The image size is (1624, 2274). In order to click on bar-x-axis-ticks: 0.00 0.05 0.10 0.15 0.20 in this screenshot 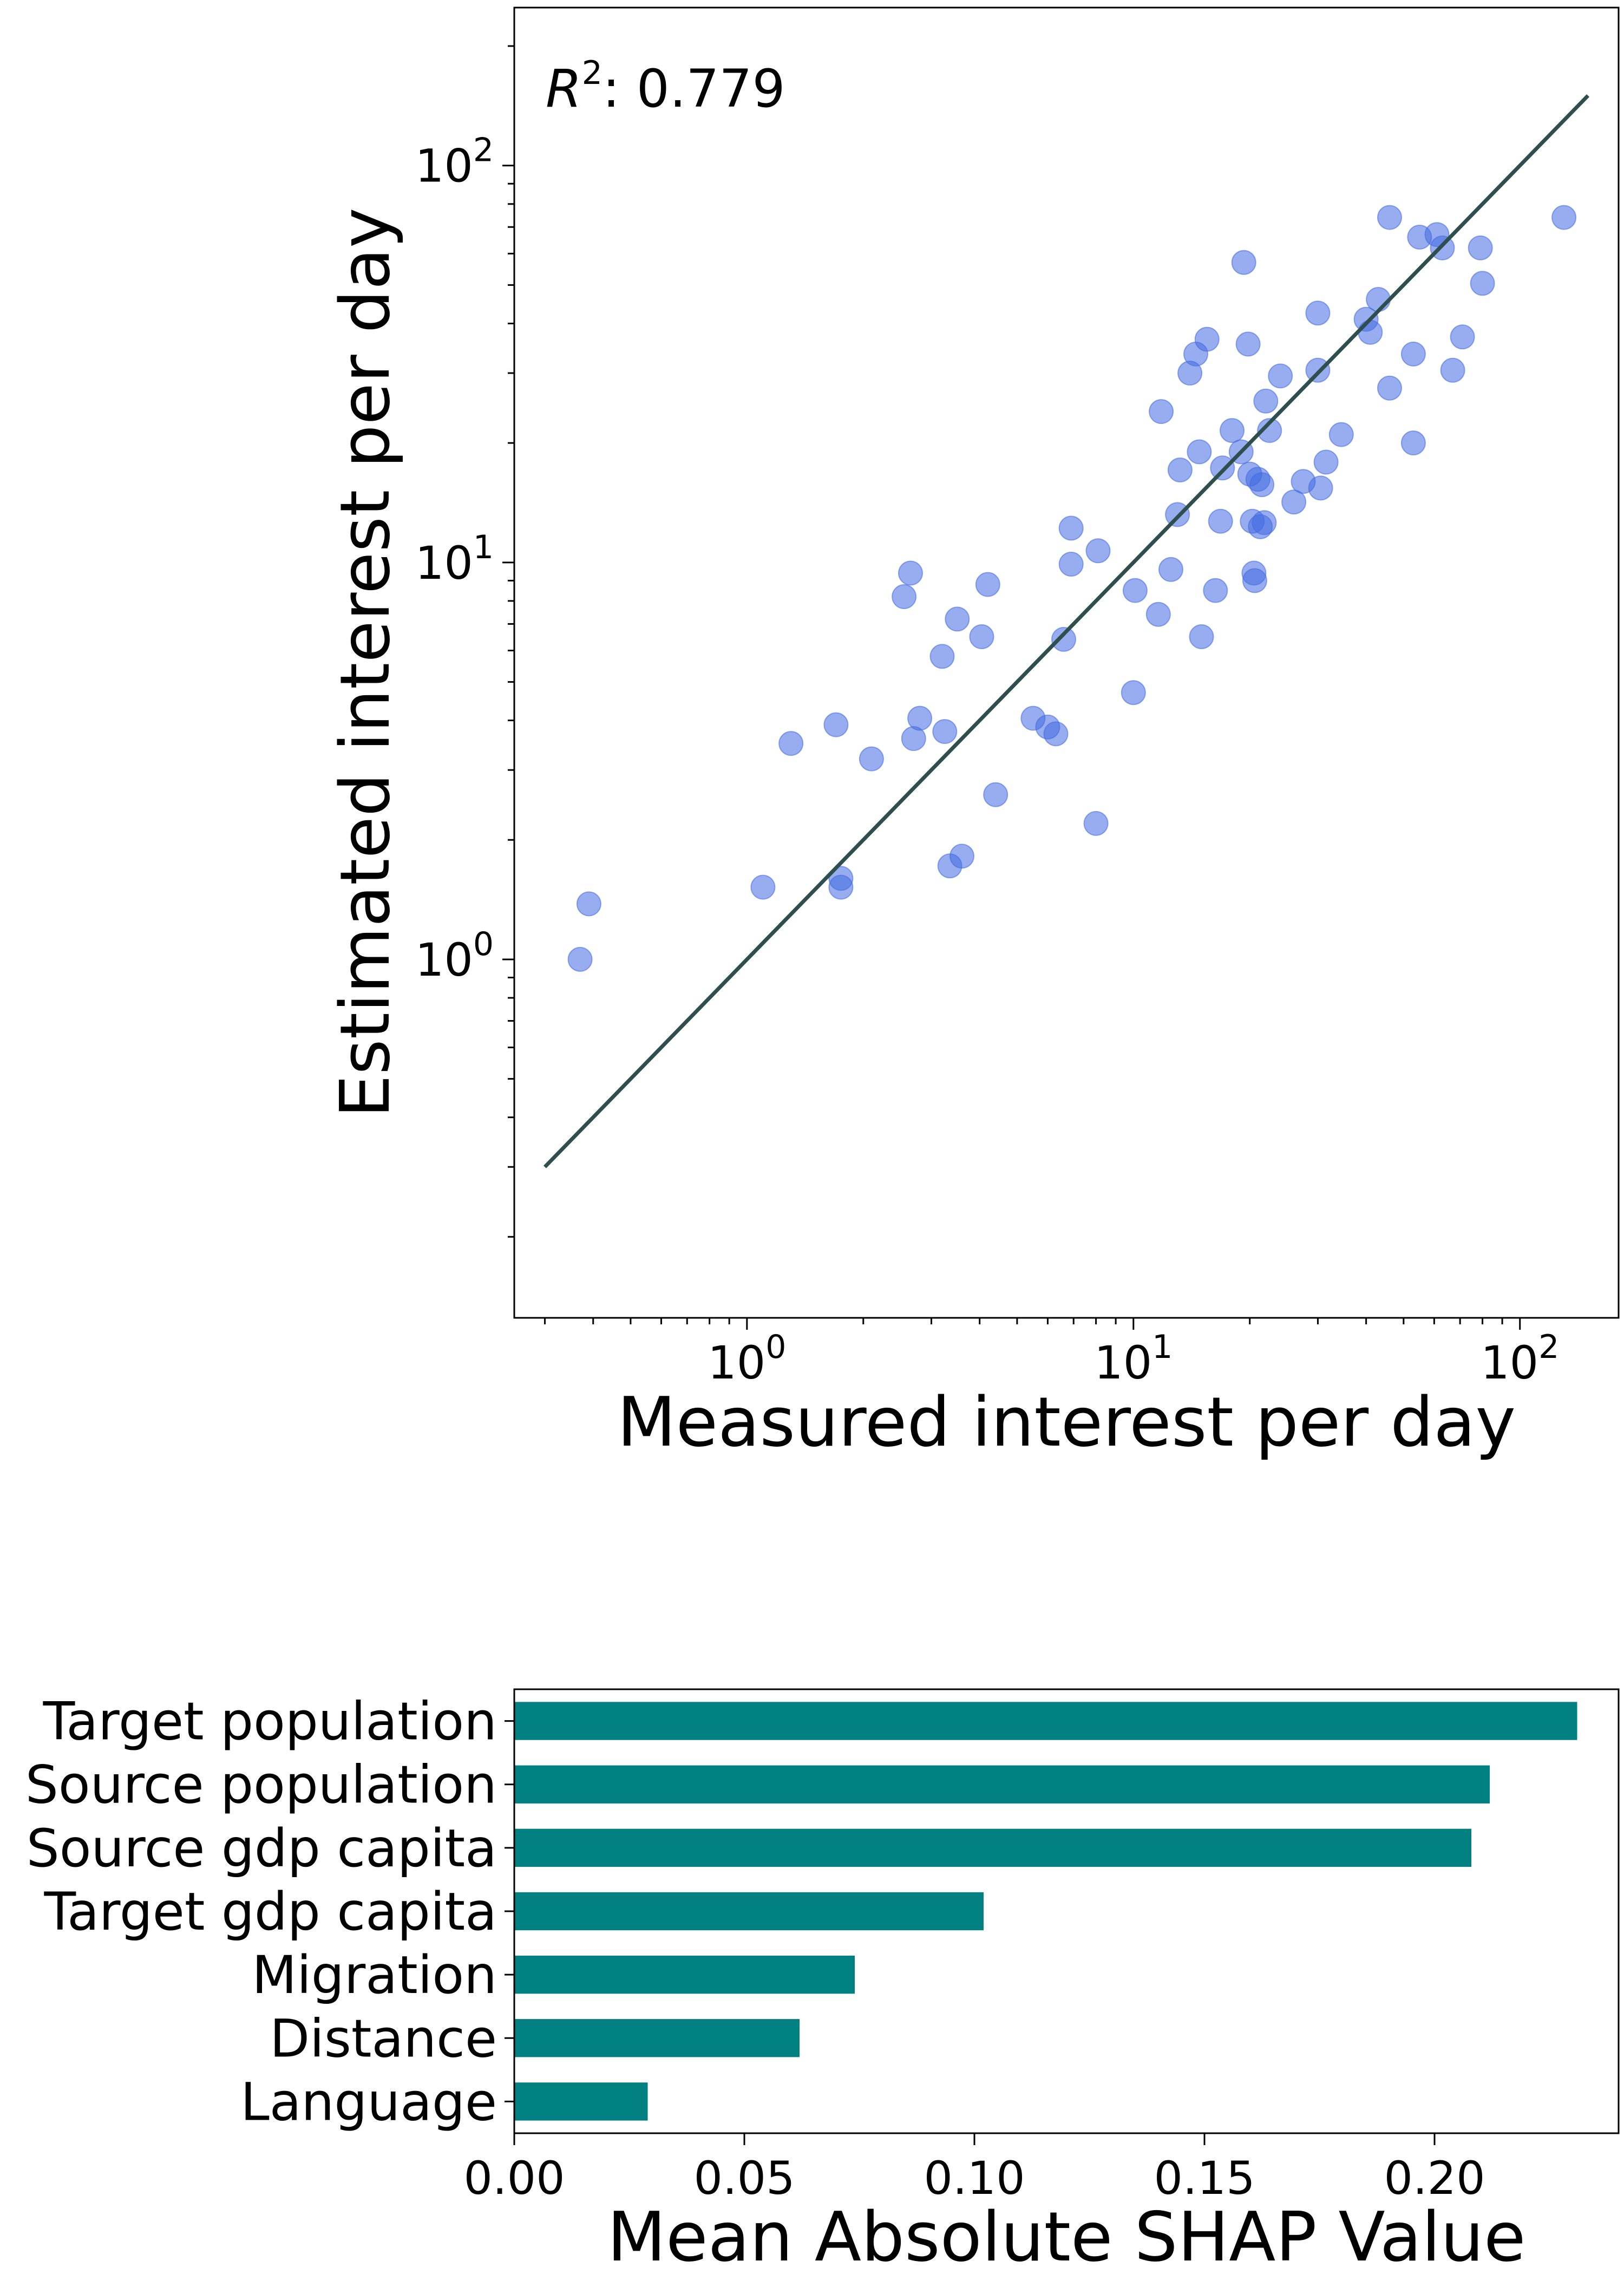, I will do `click(974, 2169)`.